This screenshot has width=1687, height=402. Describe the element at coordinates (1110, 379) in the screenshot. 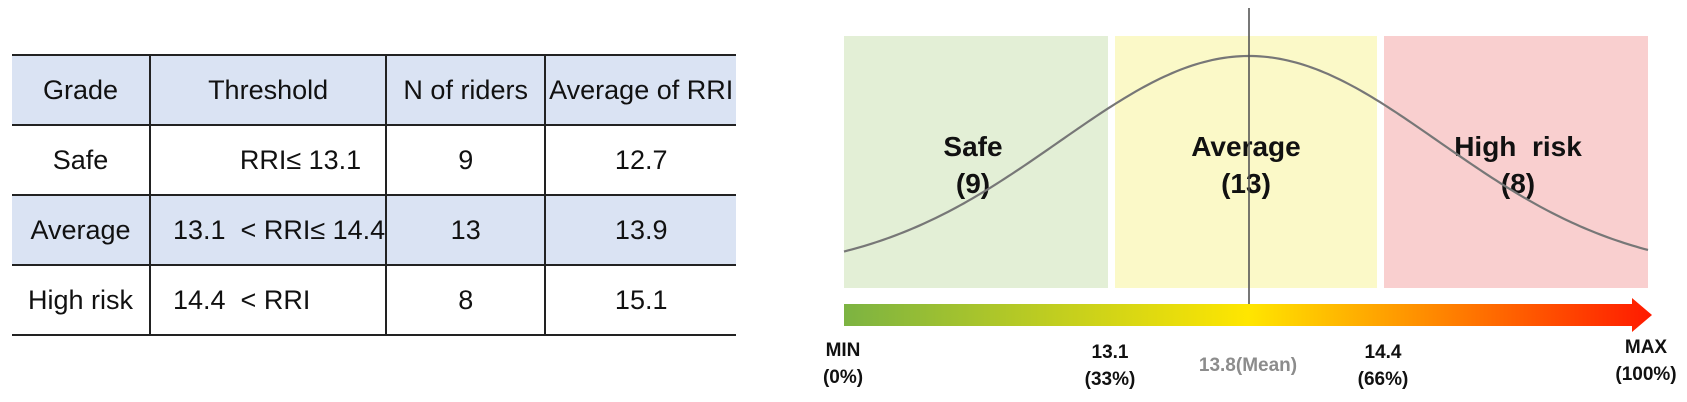

I see `tick-13-1-pct: (33%)` at that location.